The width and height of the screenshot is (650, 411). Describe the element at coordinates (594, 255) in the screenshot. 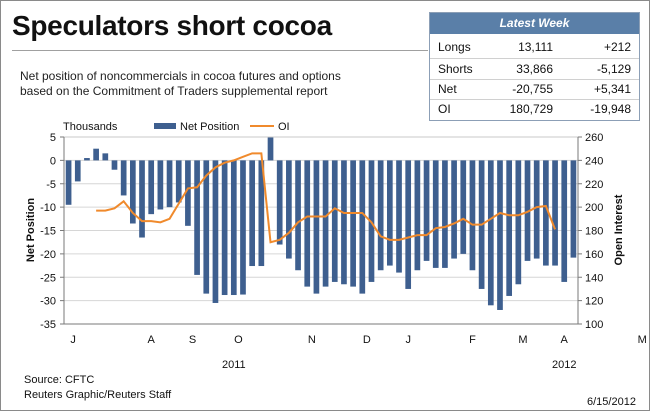

I see `y2-tick-label: 160` at that location.